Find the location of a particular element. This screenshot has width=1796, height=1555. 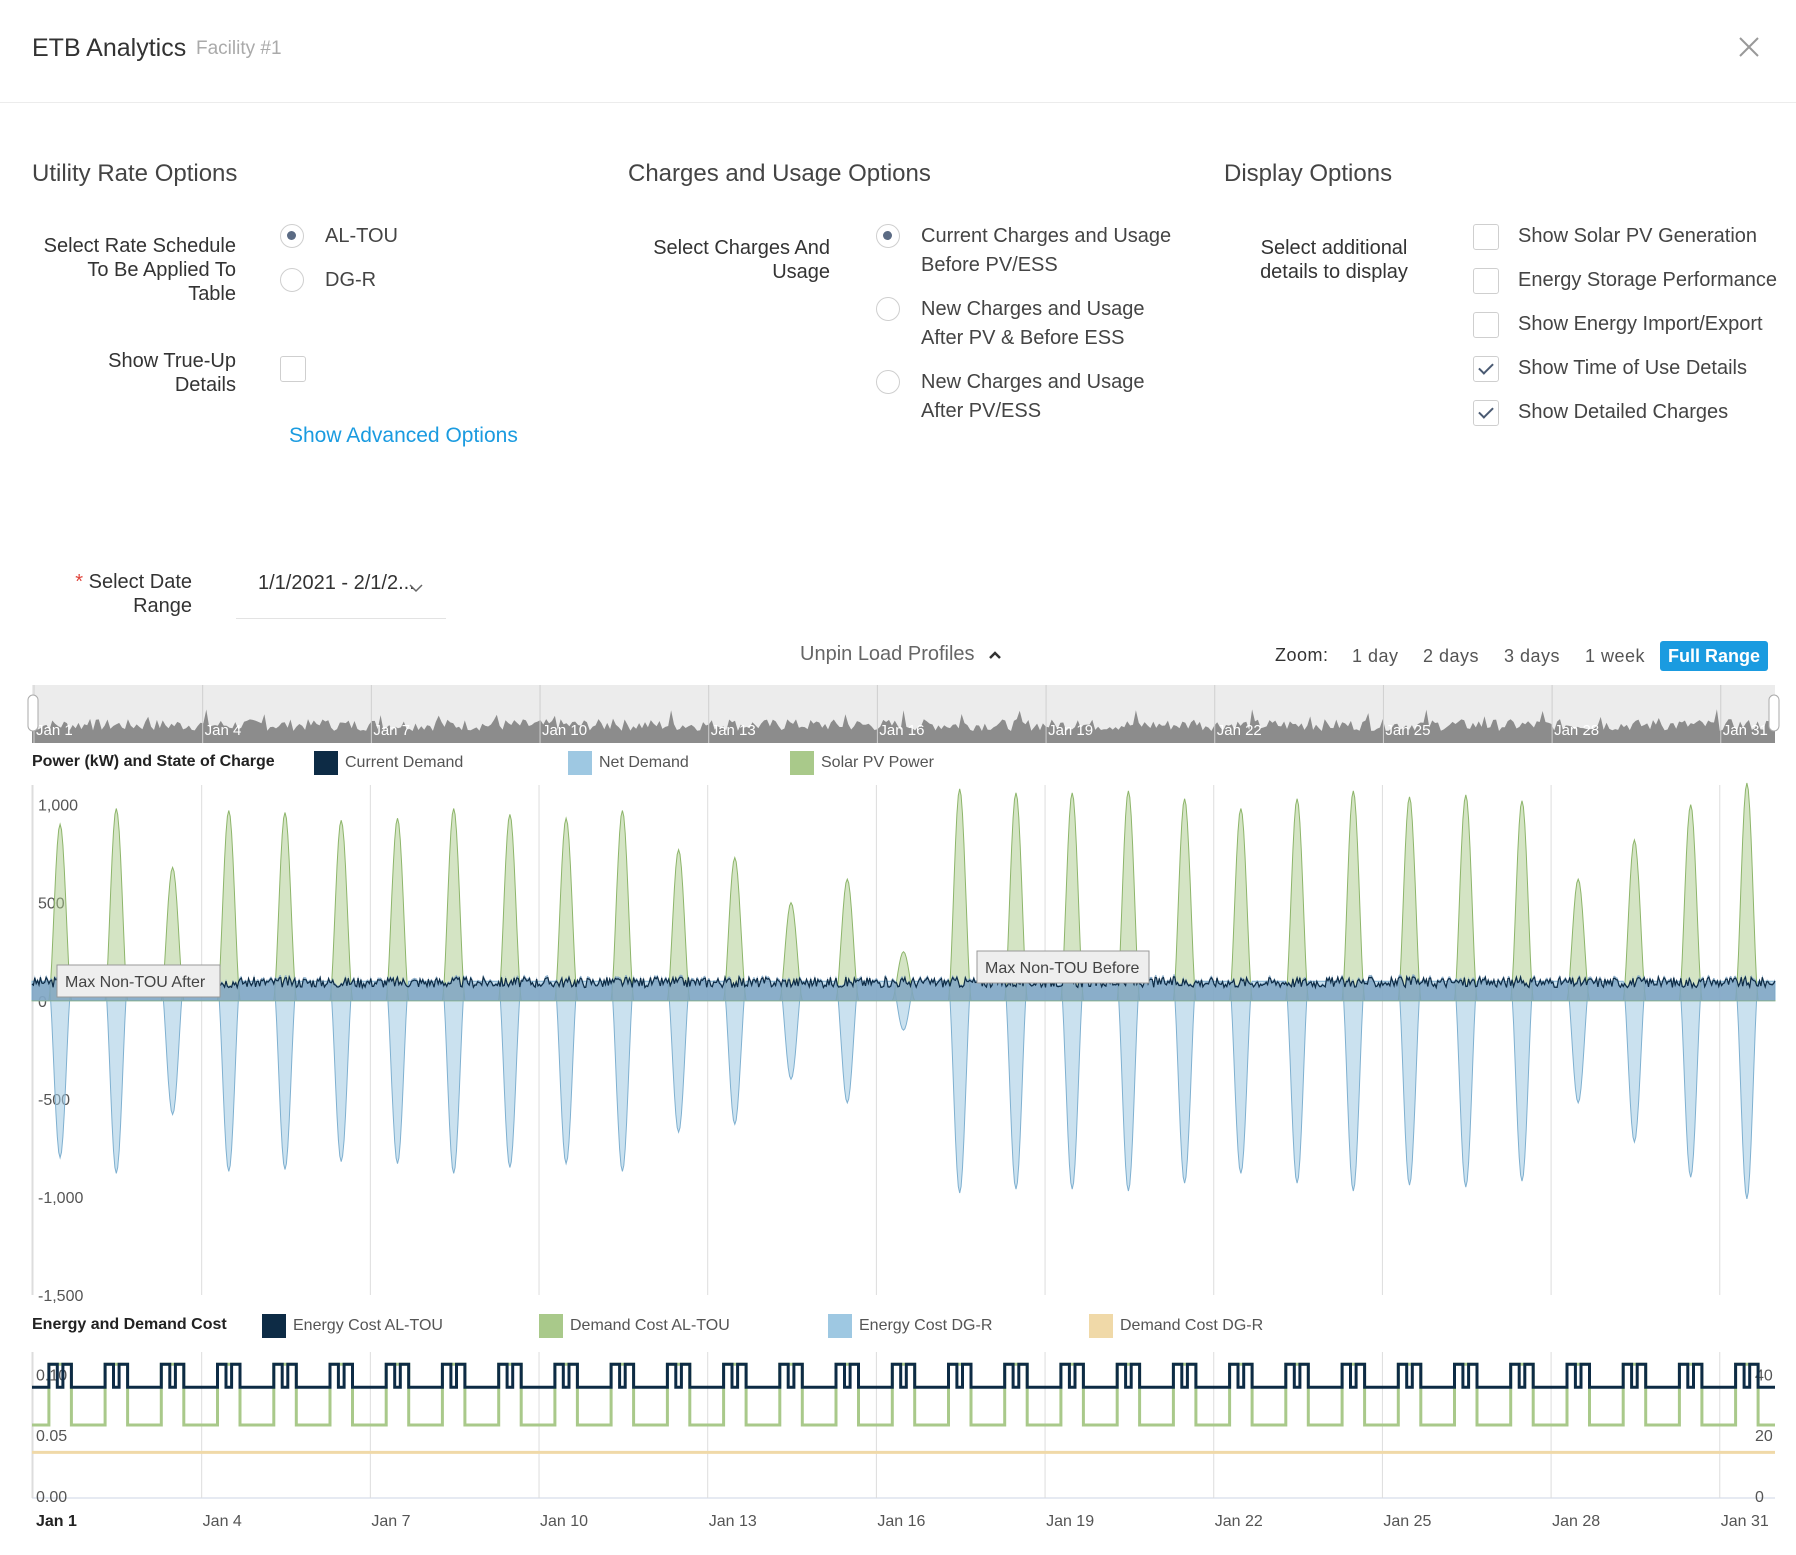

date-range-label-text: Select Date Range is located at coordinates (140, 594).